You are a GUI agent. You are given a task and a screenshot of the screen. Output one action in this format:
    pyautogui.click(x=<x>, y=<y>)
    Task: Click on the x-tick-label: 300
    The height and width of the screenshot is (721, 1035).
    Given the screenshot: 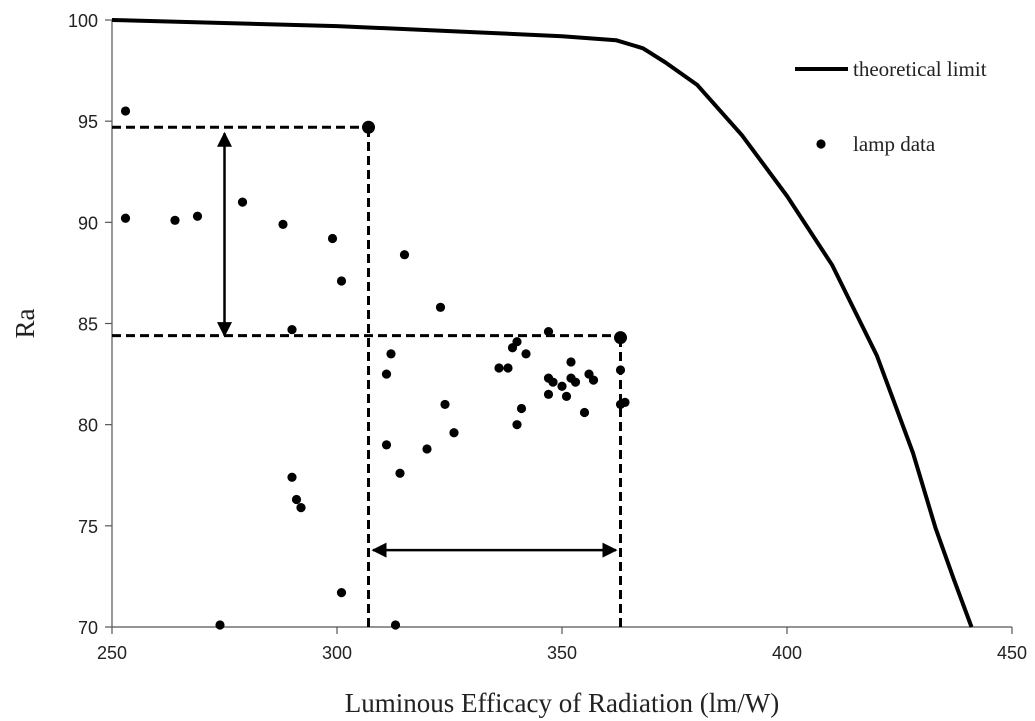 What is the action you would take?
    pyautogui.click(x=337, y=653)
    